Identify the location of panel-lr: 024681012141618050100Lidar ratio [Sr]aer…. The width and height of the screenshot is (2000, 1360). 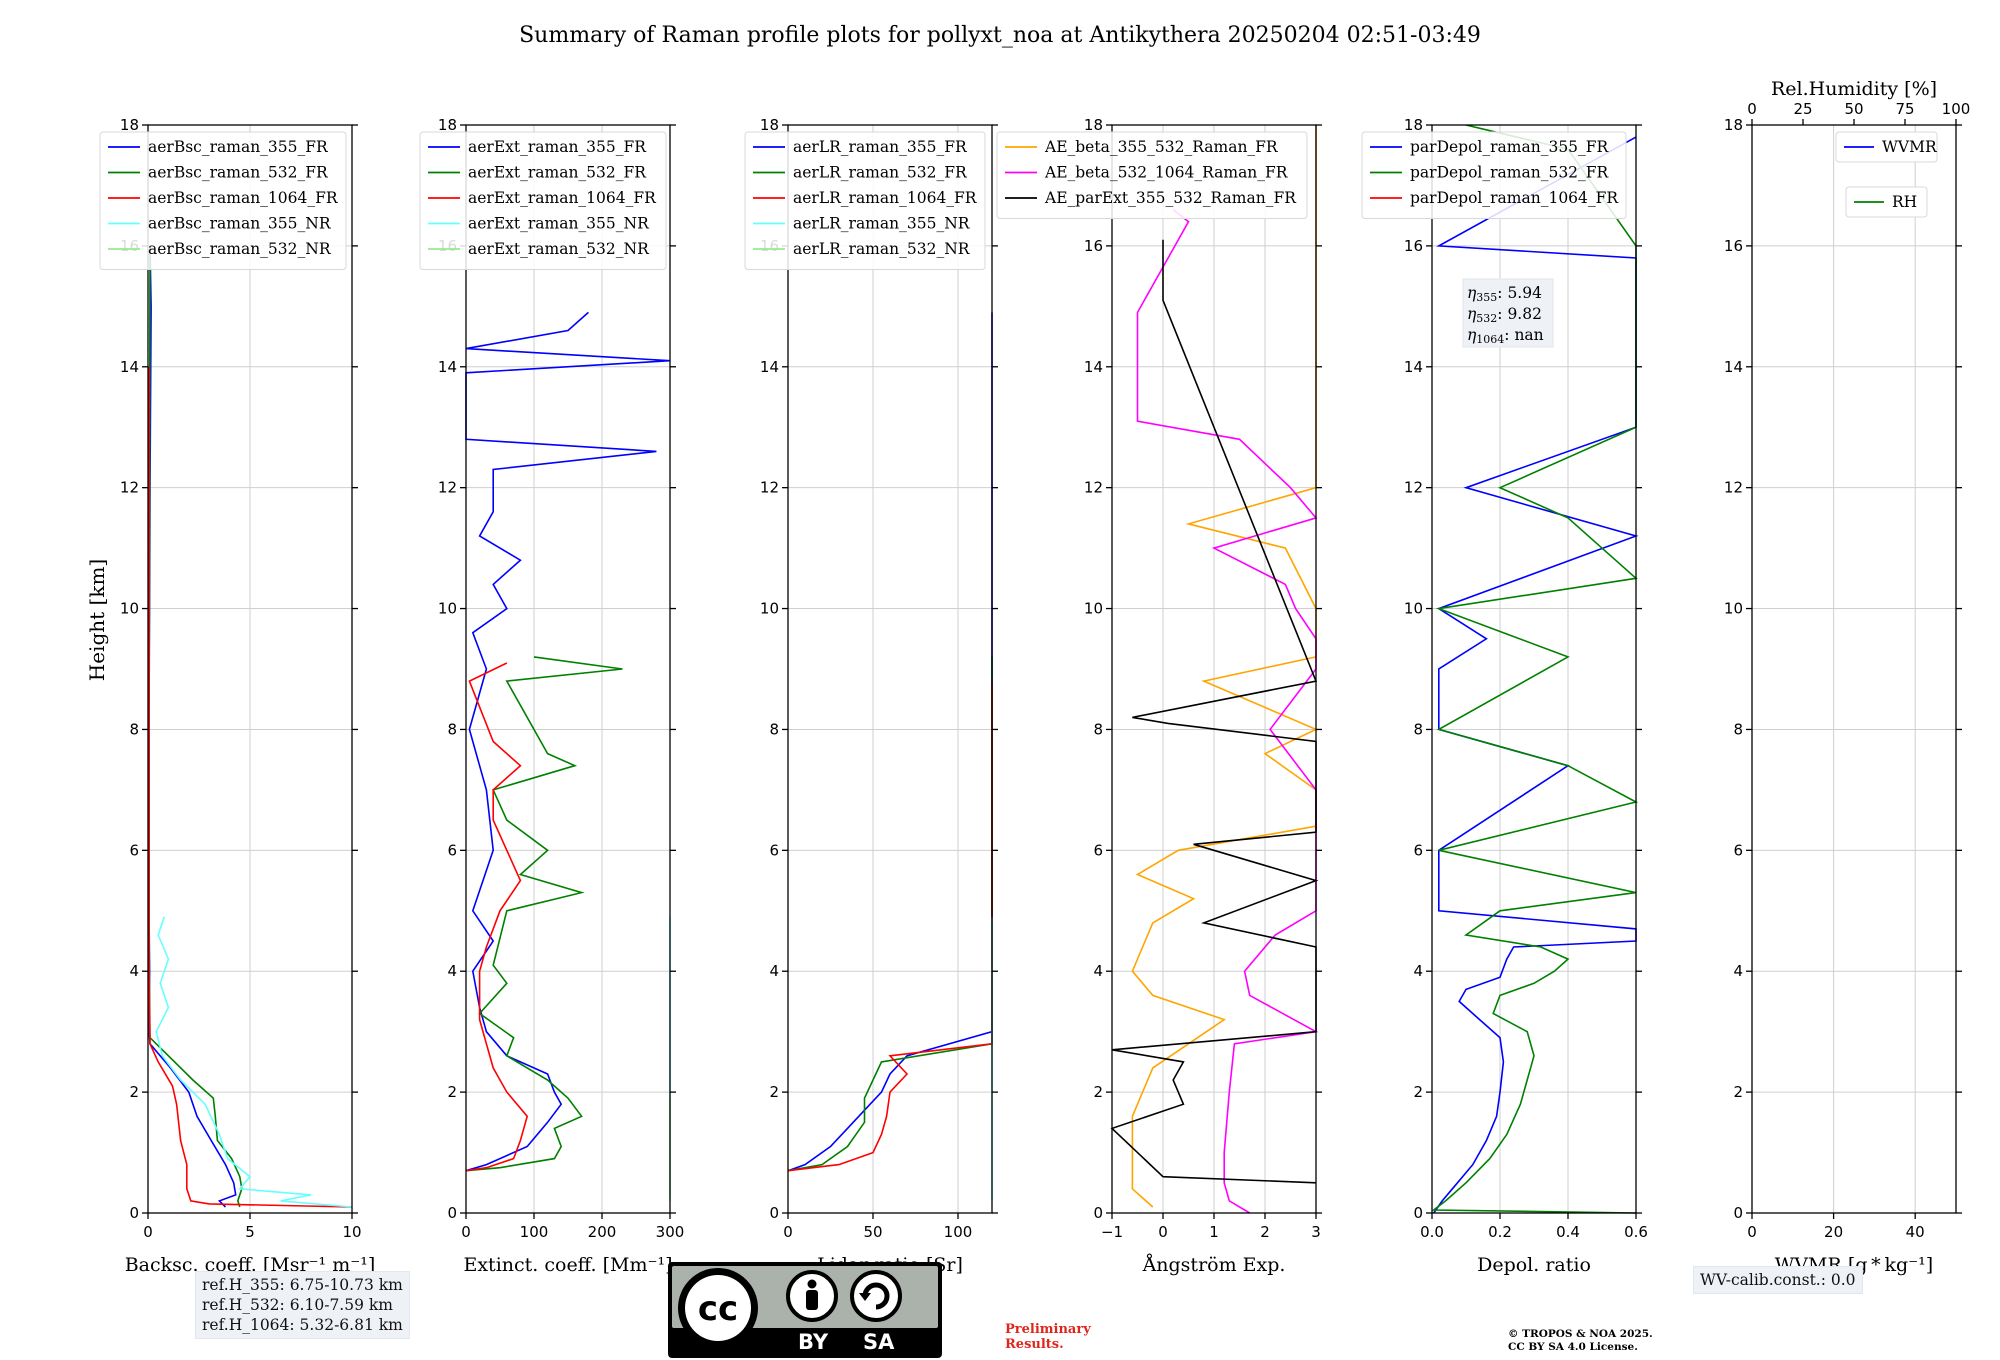
(871, 696).